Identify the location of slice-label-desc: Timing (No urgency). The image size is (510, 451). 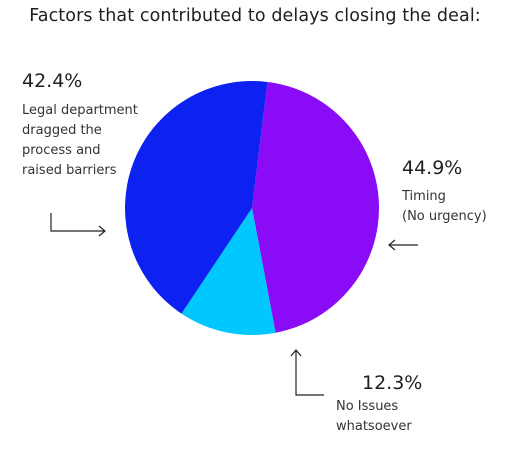
(444, 206).